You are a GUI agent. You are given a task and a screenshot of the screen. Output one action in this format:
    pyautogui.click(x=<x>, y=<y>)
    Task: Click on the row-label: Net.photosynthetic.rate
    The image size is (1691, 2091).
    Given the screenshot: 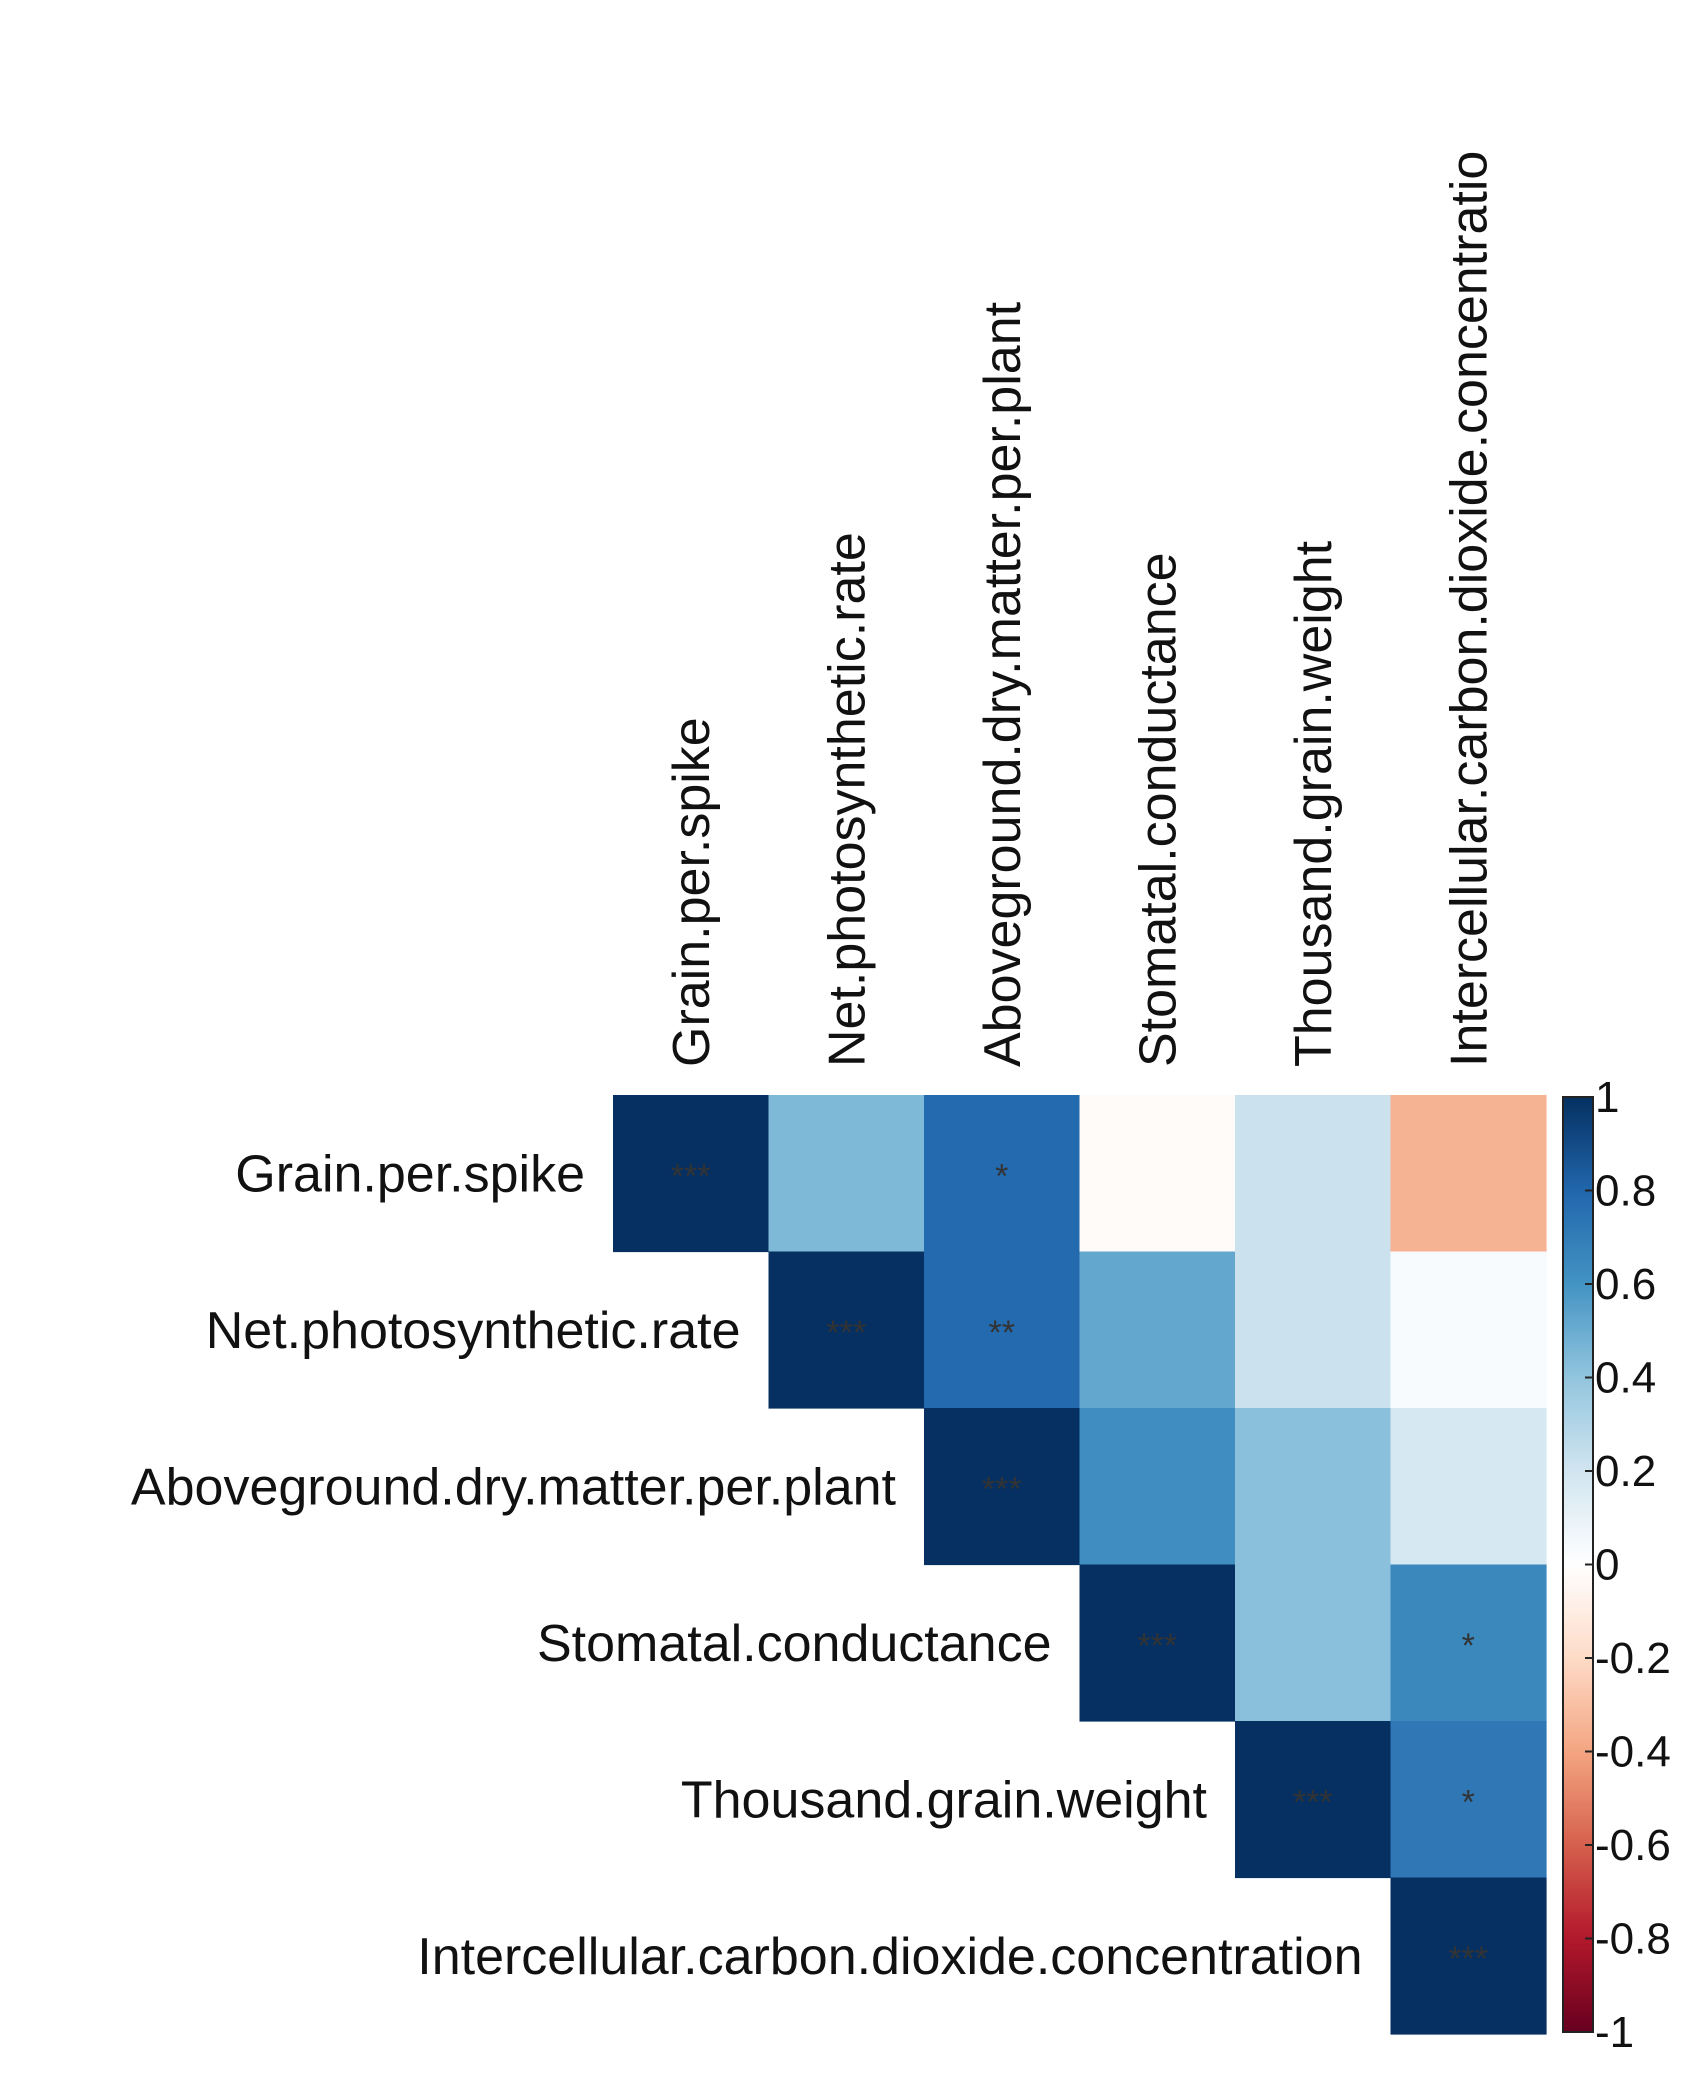 What is the action you would take?
    pyautogui.click(x=473, y=1331)
    